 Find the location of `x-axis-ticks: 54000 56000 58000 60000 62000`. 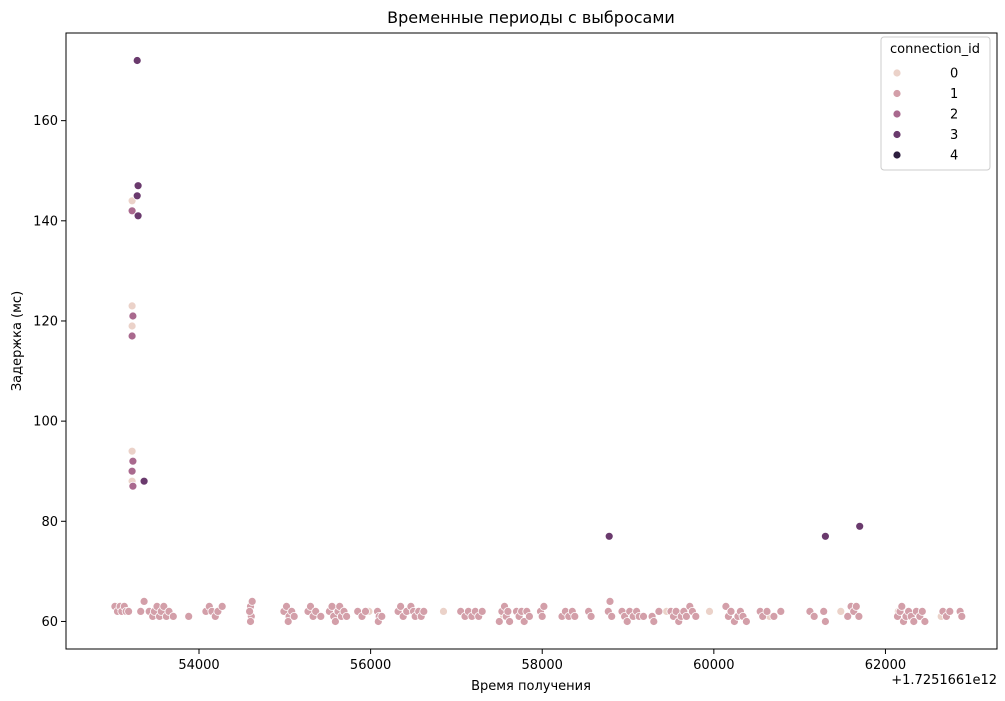

x-axis-ticks: 54000 56000 58000 60000 62000 is located at coordinates (542, 661).